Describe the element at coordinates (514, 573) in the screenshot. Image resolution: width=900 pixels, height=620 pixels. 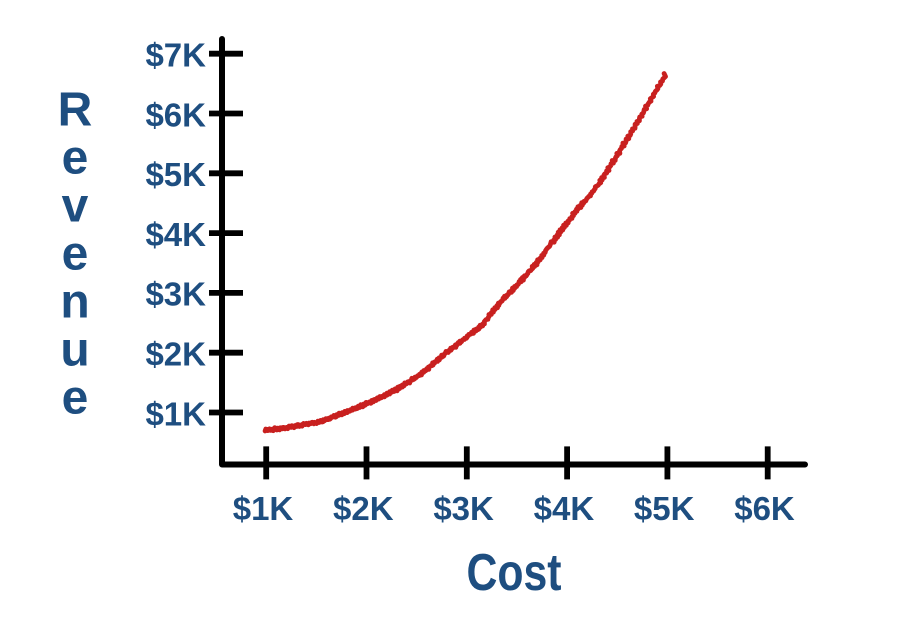
I see `svg-text: Cost` at that location.